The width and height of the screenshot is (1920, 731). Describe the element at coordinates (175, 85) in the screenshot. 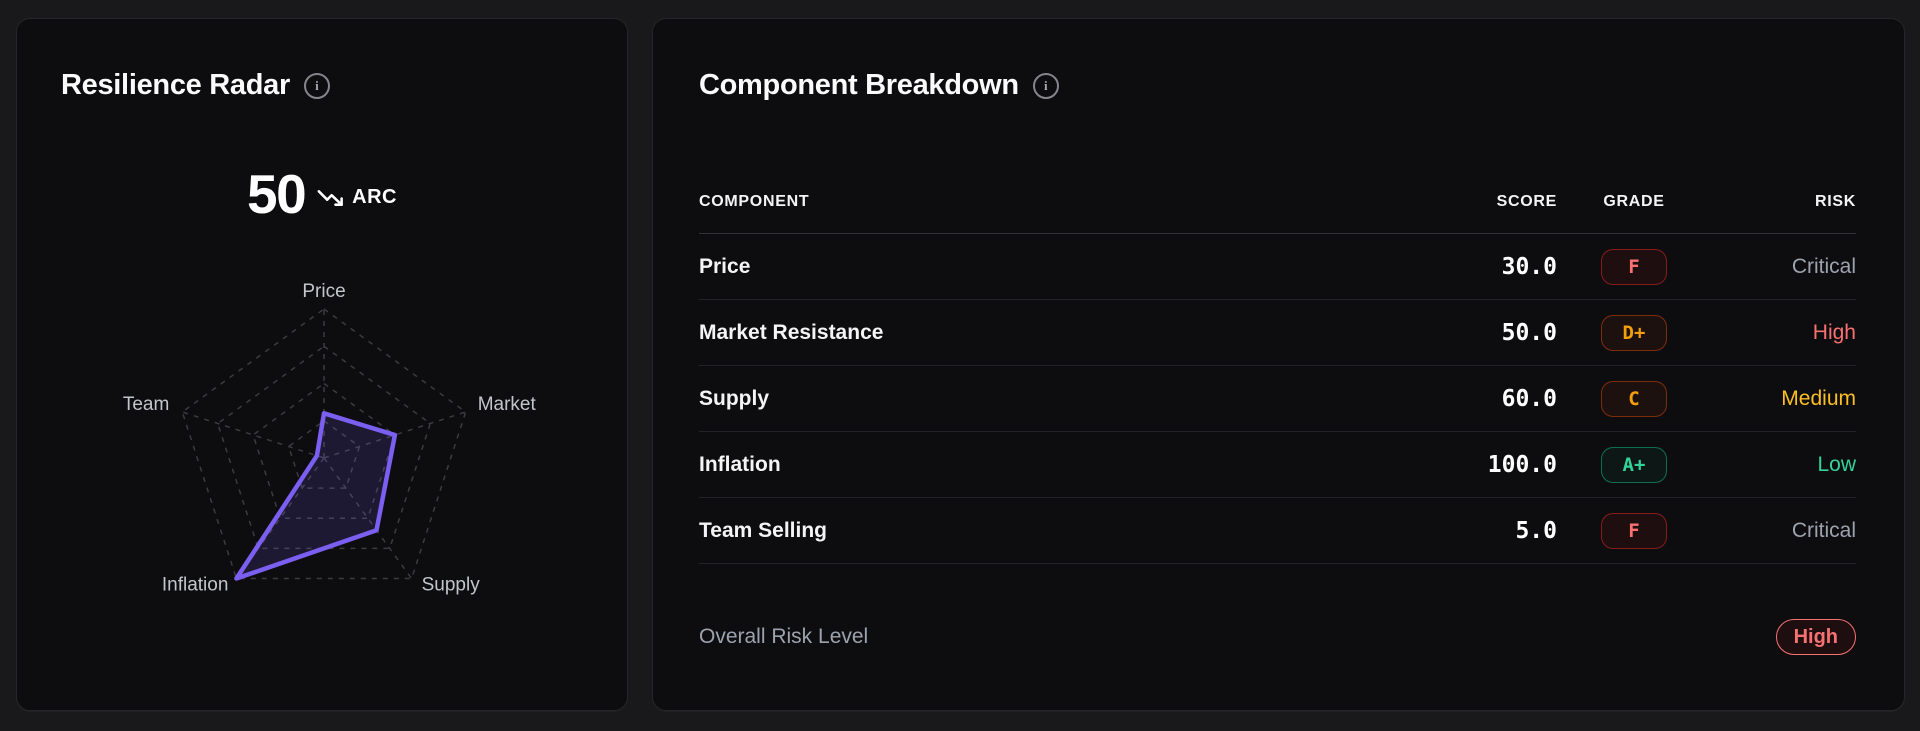

I see `page-title: Resilience Radar` at that location.